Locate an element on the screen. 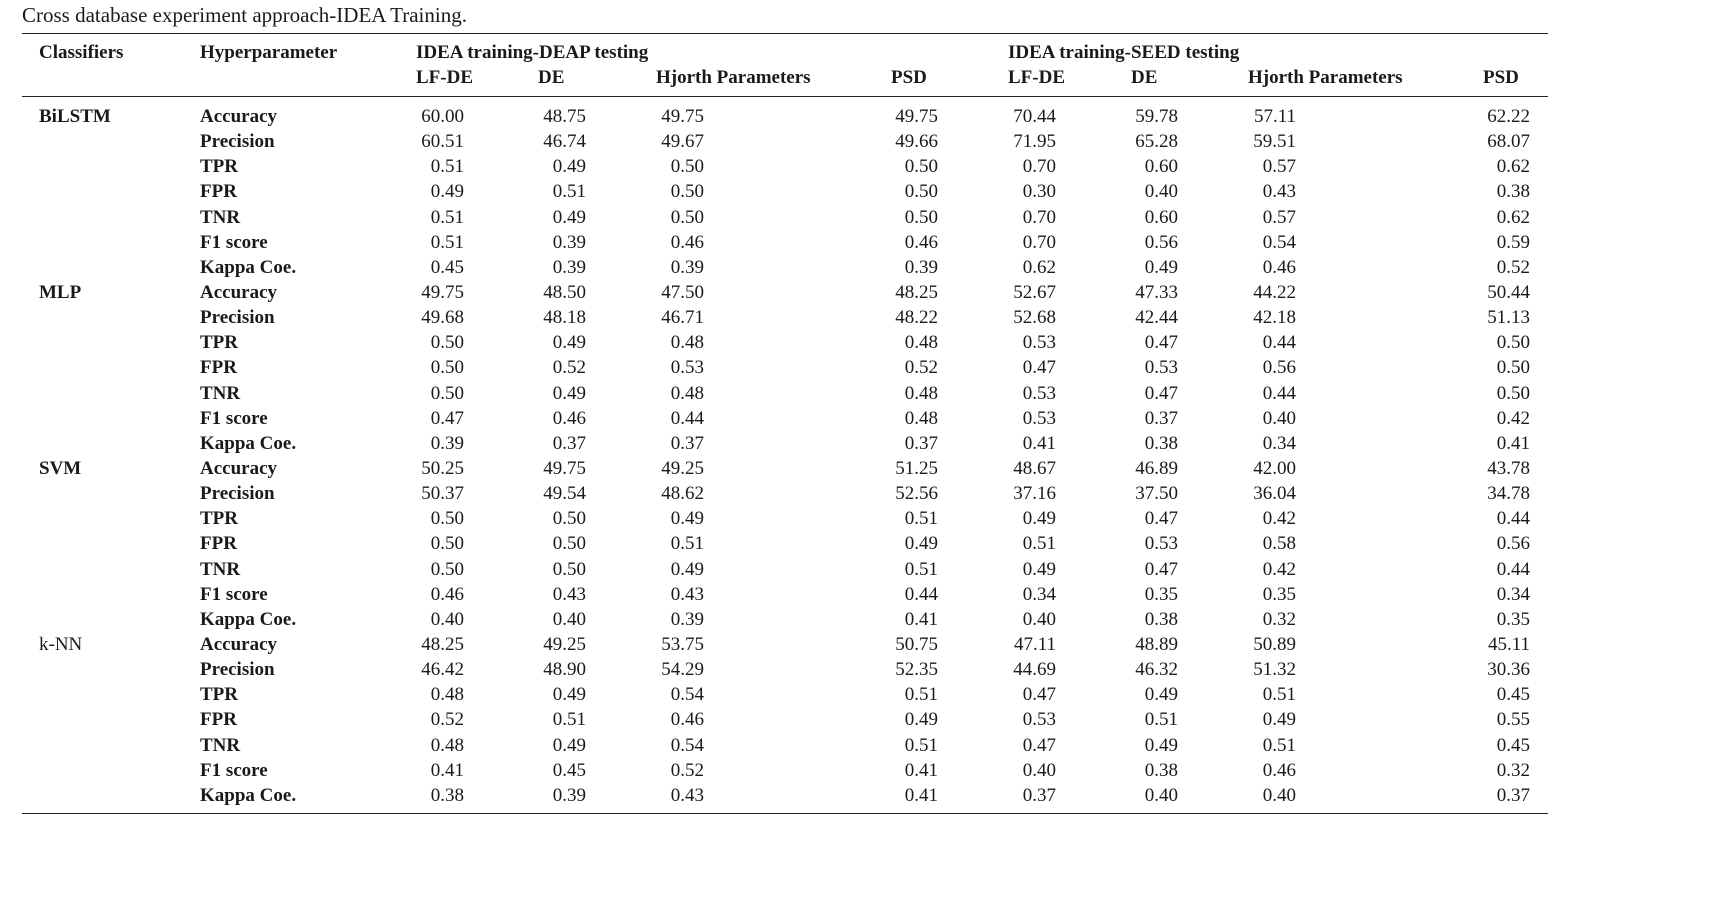  table-row: FPR 0.50 0.52 0.53 0.52 0.47 0.53 0.56 0.50 is located at coordinates (864, 367).